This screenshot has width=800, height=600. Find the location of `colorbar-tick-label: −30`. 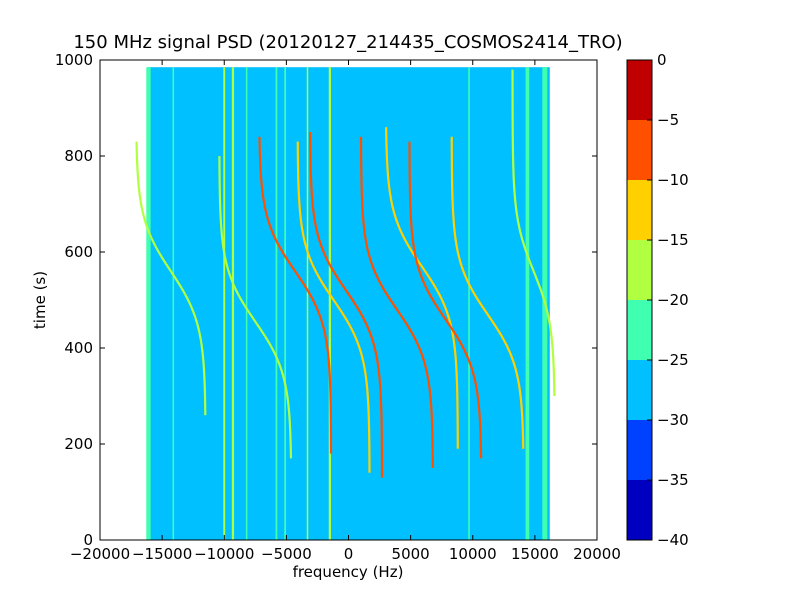

colorbar-tick-label: −30 is located at coordinates (673, 420).